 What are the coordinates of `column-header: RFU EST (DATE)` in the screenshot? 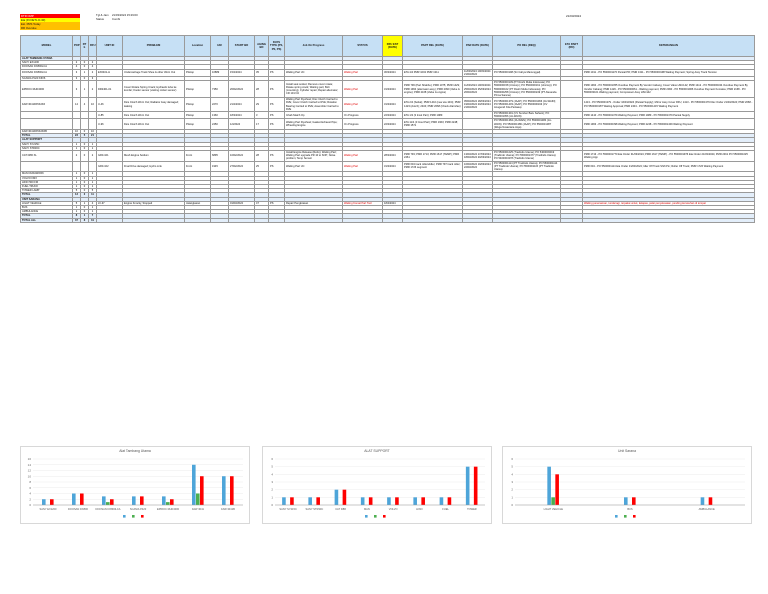 It's located at (392, 46).